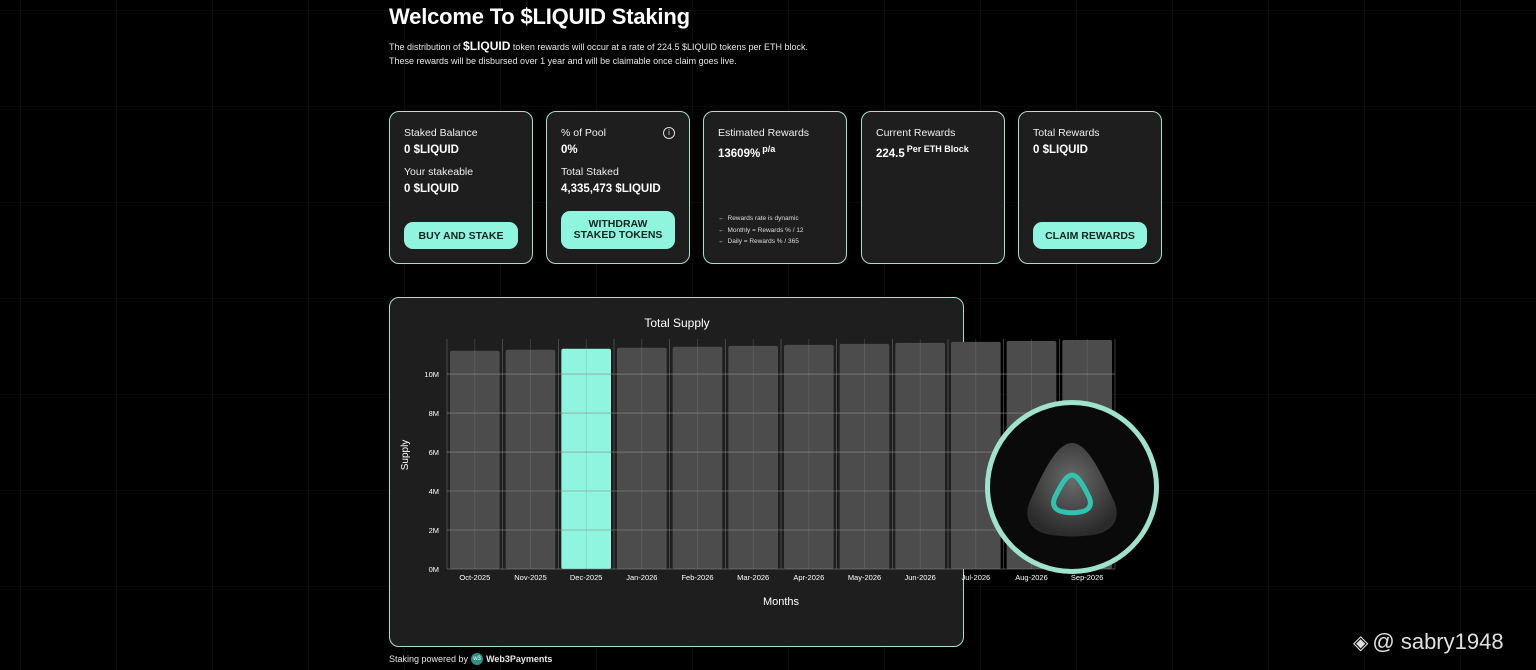  I want to click on y-tick-label: 0M, so click(434, 569).